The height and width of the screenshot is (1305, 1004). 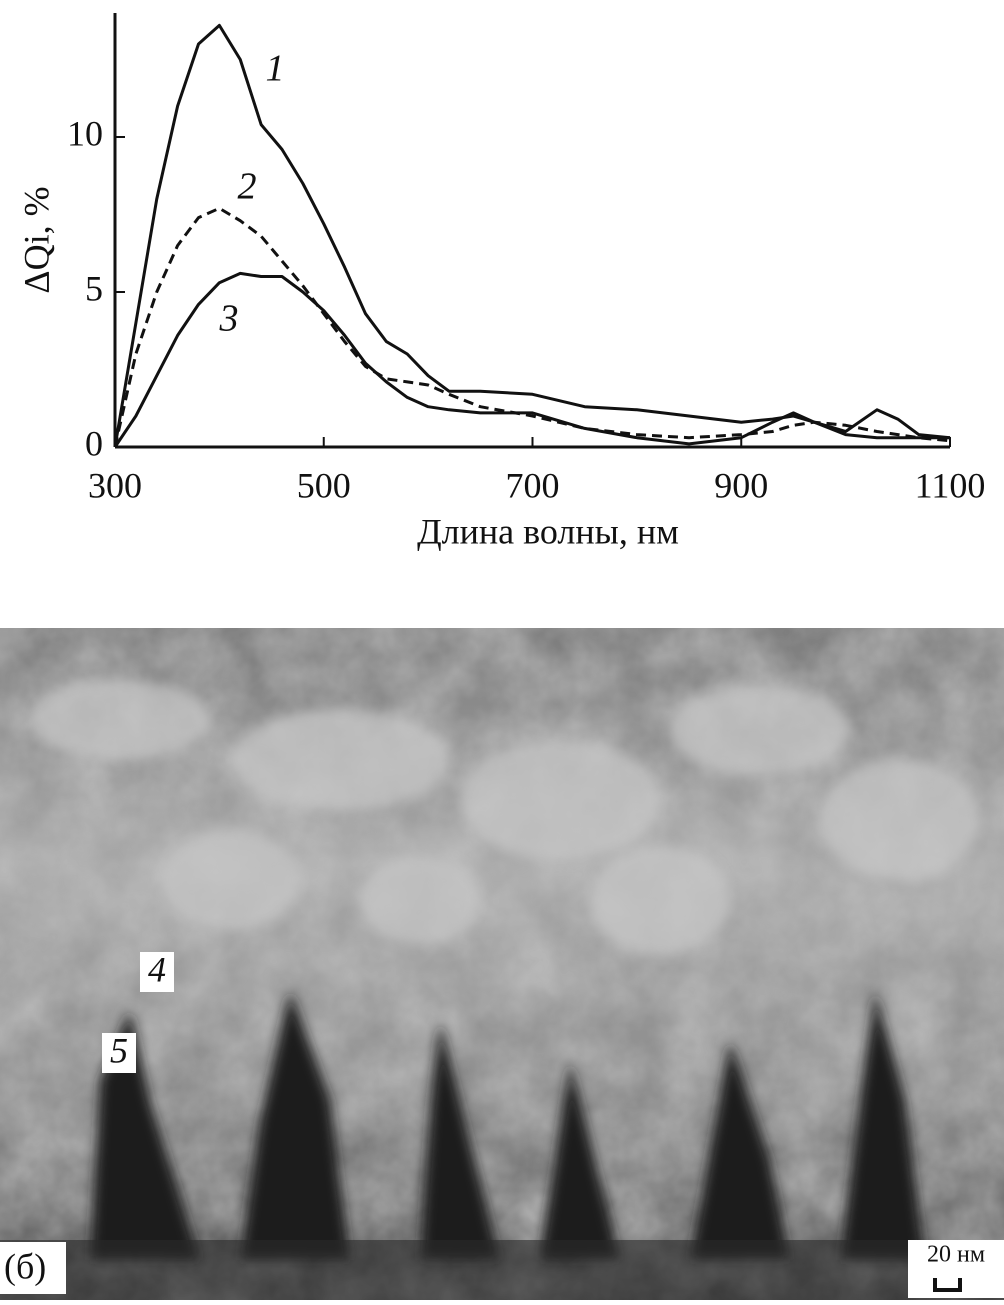 What do you see at coordinates (119, 1050) in the screenshot?
I see `image-label: 5` at bounding box center [119, 1050].